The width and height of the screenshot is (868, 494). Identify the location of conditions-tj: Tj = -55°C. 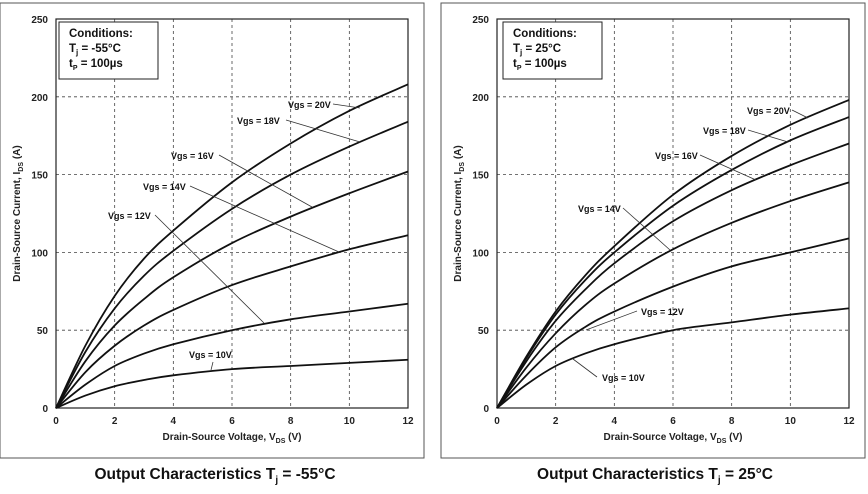
(95, 50).